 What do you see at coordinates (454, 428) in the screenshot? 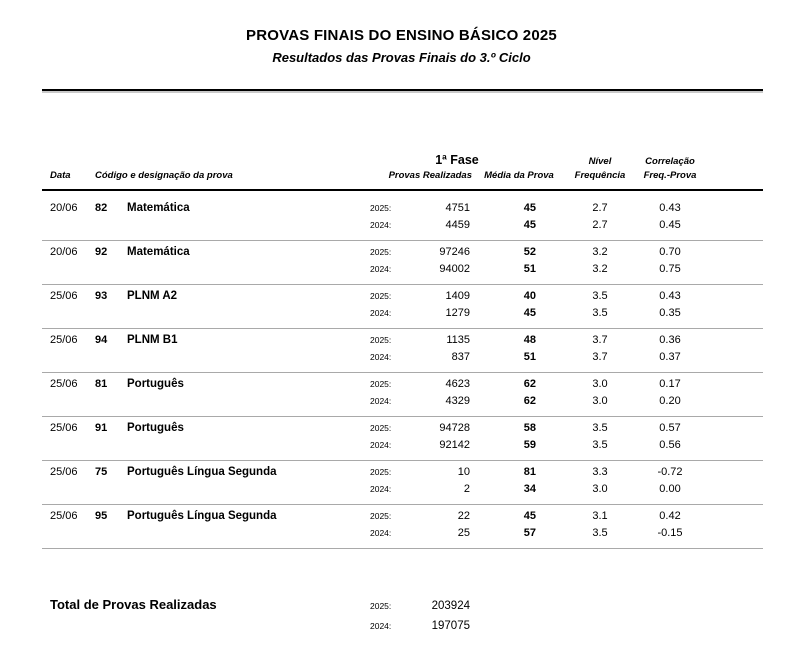
I see `cell-provas-realizadas: 94728` at bounding box center [454, 428].